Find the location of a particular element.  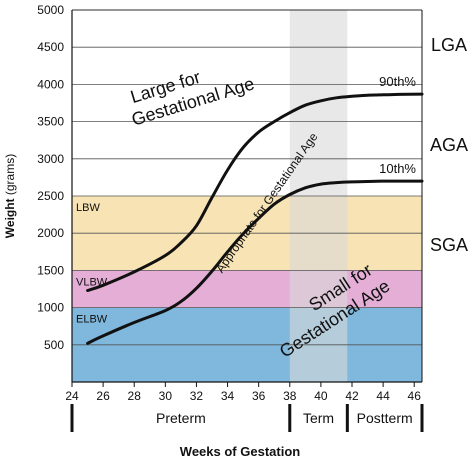

y-tick-3500: 3500 is located at coordinates (50, 122).